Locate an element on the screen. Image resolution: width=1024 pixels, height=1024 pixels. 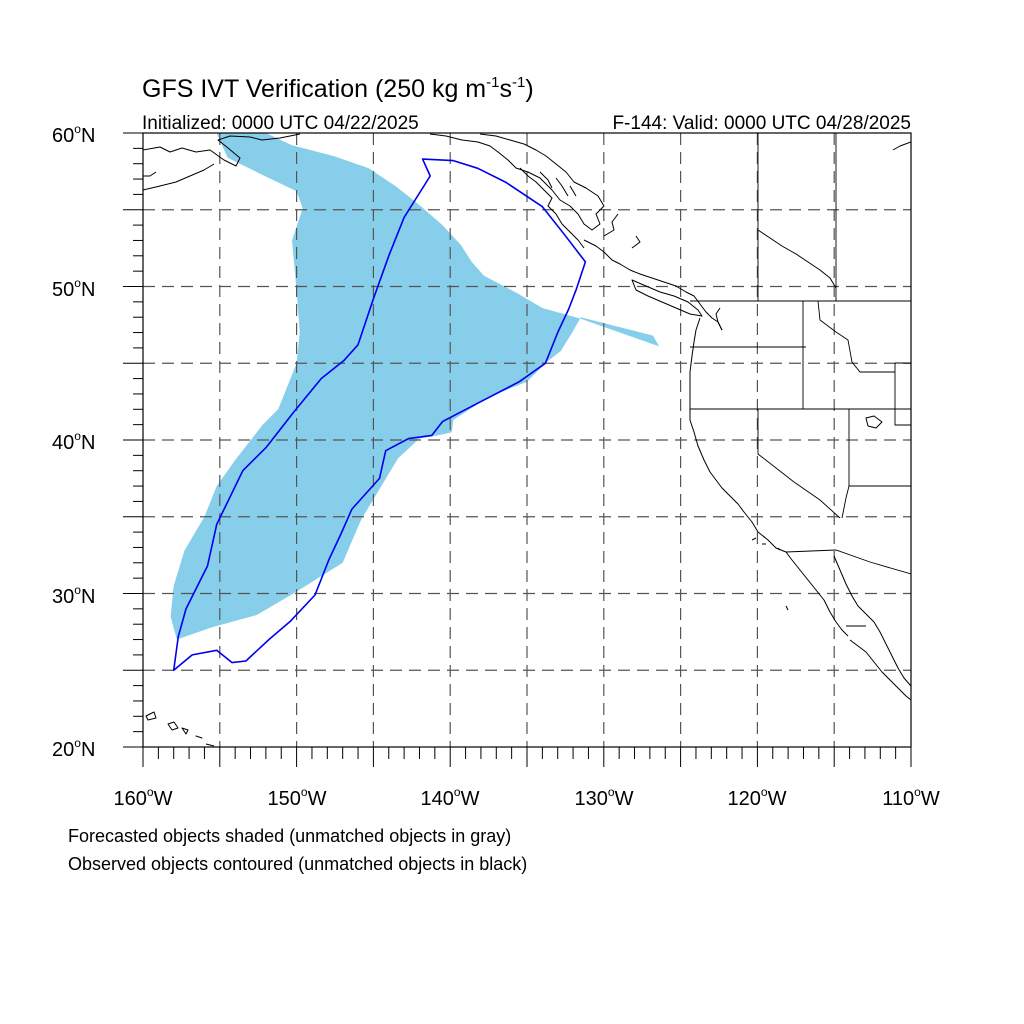
lat-label-20: 20oN is located at coordinates (73, 748).